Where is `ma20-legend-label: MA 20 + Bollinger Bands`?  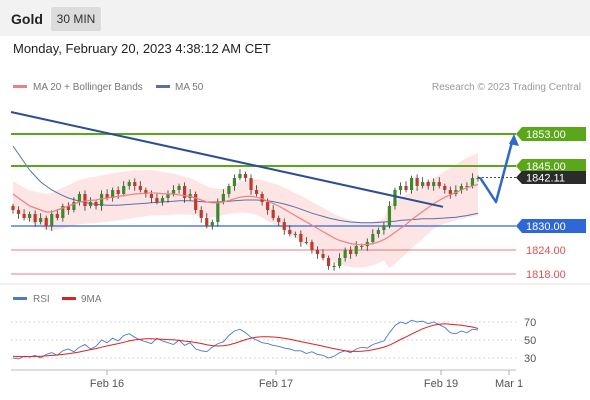
ma20-legend-label: MA 20 + Bollinger Bands is located at coordinates (88, 87).